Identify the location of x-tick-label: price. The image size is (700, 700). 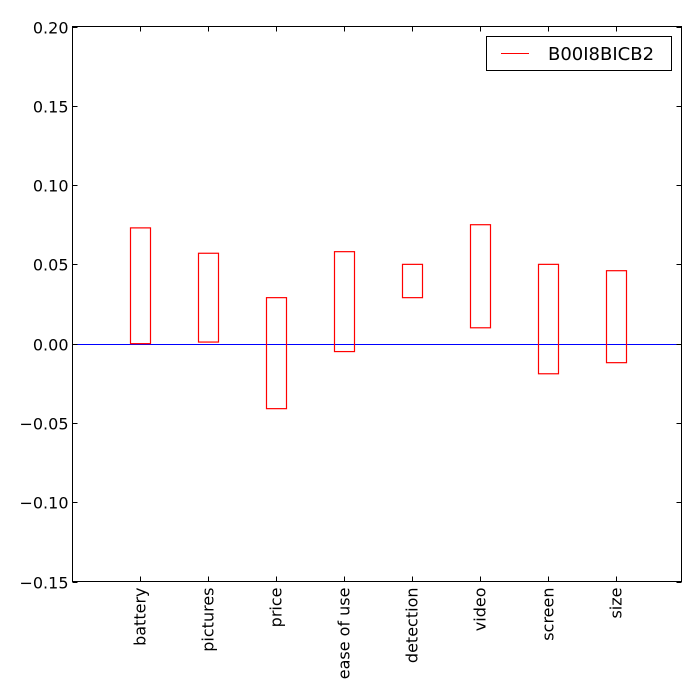
(276, 608).